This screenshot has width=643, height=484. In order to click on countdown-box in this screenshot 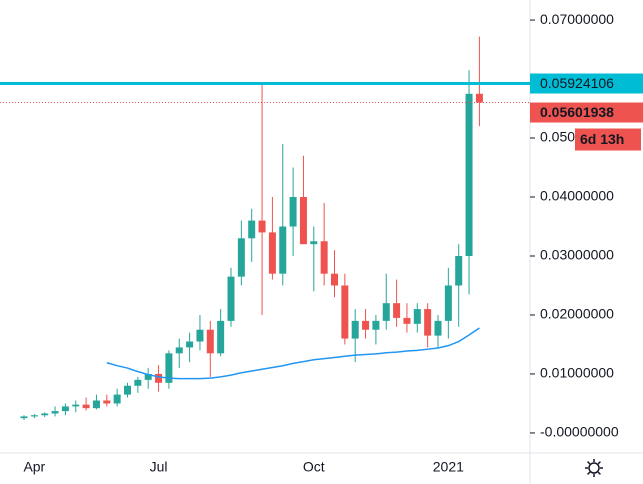, I will do `click(608, 139)`.